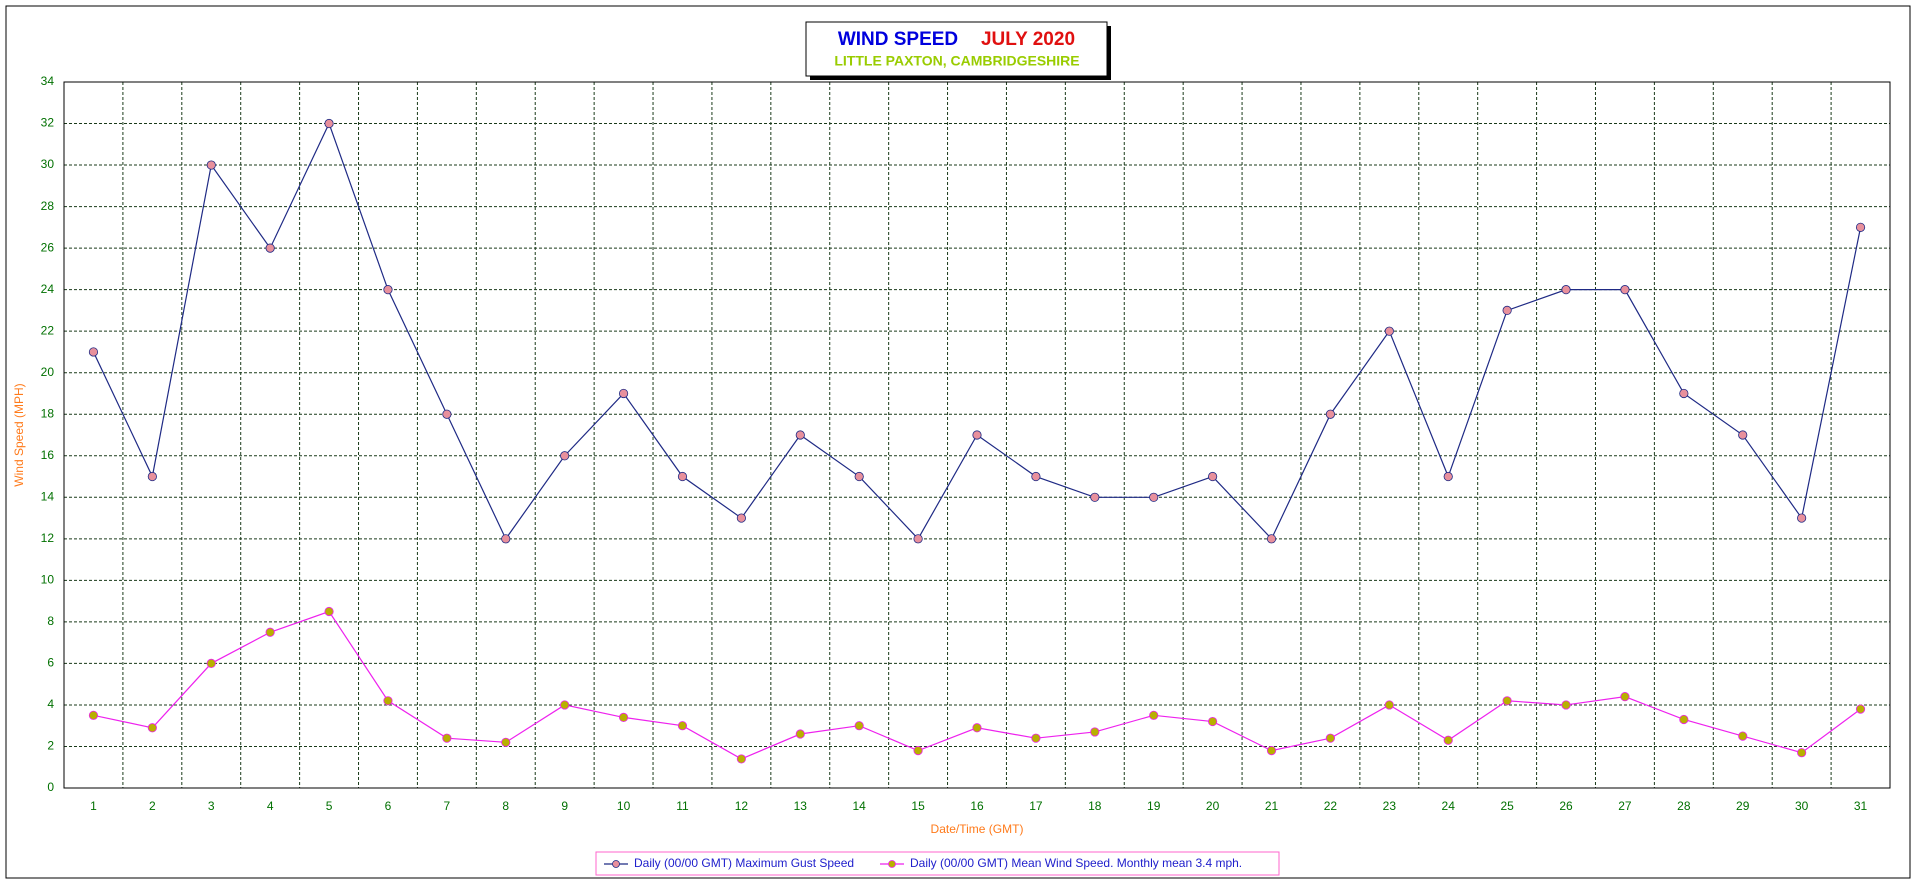  Describe the element at coordinates (918, 806) in the screenshot. I see `x-tick-label: 15` at that location.